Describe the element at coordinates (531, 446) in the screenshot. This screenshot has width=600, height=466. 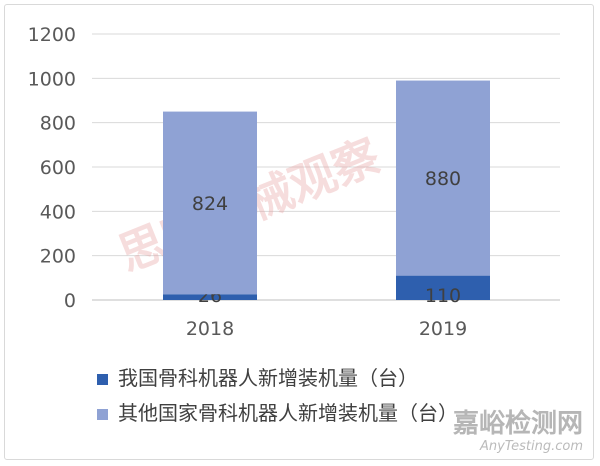
I see `site-watermark-url: AnyTesting.com` at that location.